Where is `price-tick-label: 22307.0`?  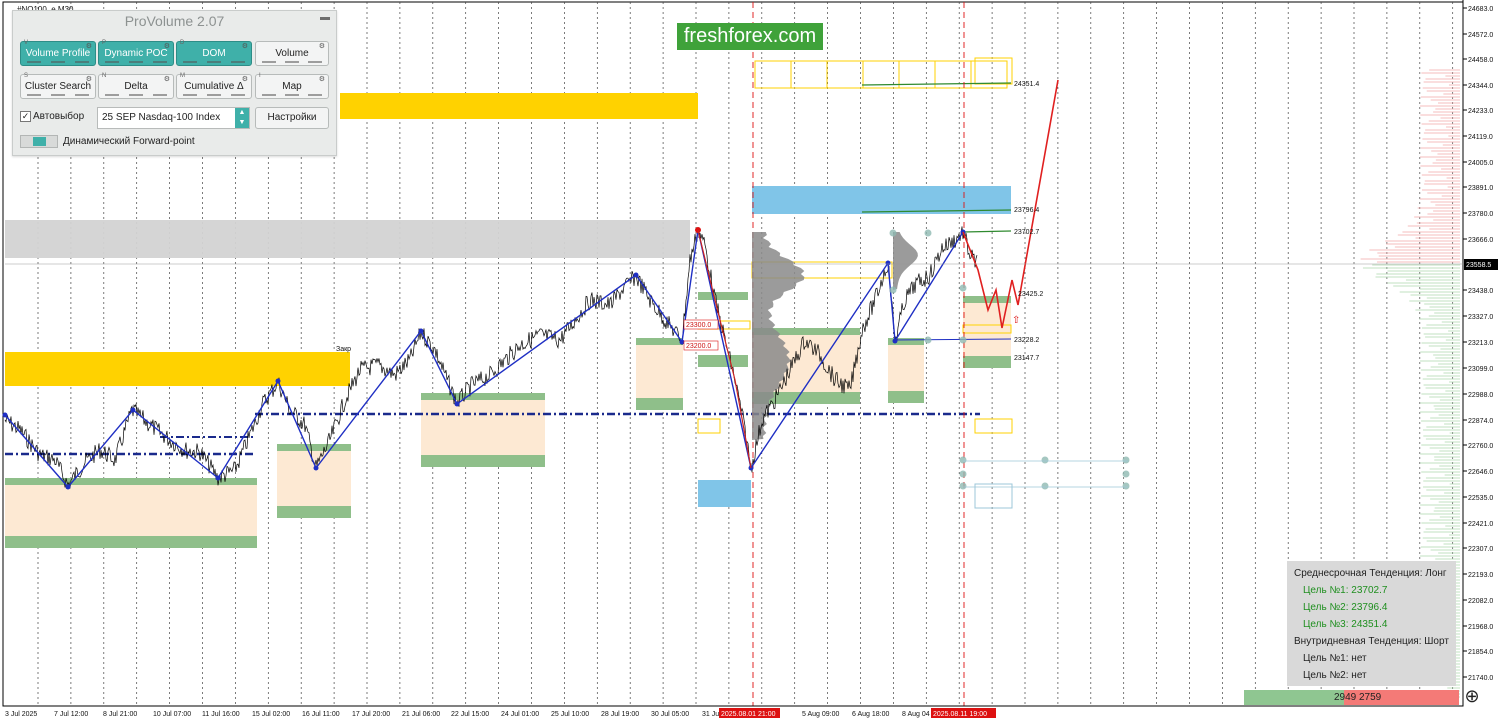
price-tick-label: 22307.0 is located at coordinates (1480, 549).